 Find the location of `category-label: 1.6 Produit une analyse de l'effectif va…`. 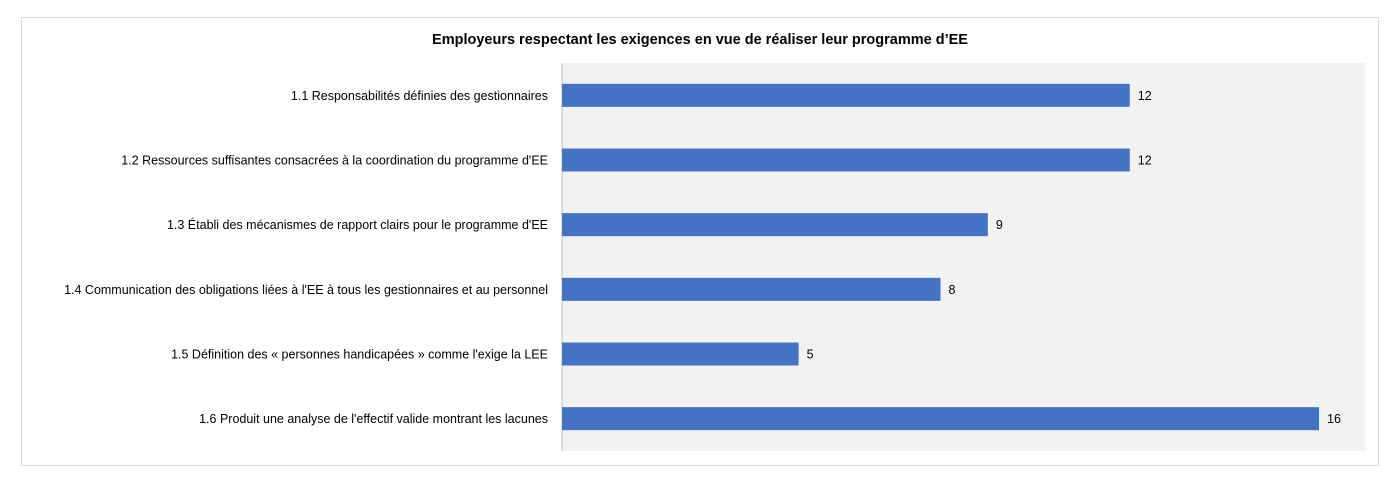

category-label: 1.6 Produit une analyse de l'effectif va… is located at coordinates (373, 419).